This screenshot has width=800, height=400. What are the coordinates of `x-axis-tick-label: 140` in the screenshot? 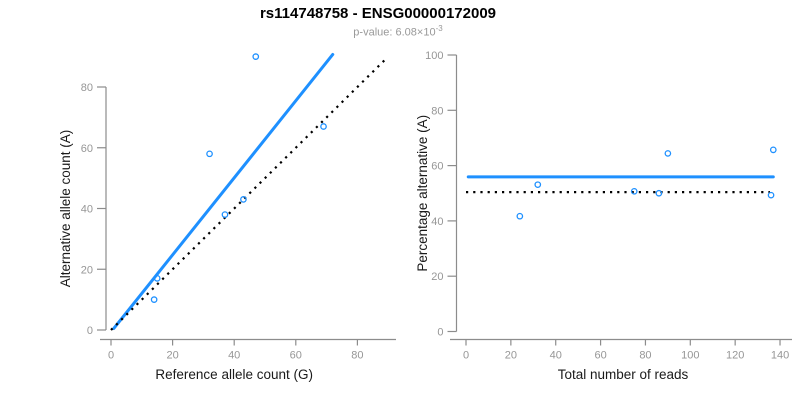 It's located at (780, 356).